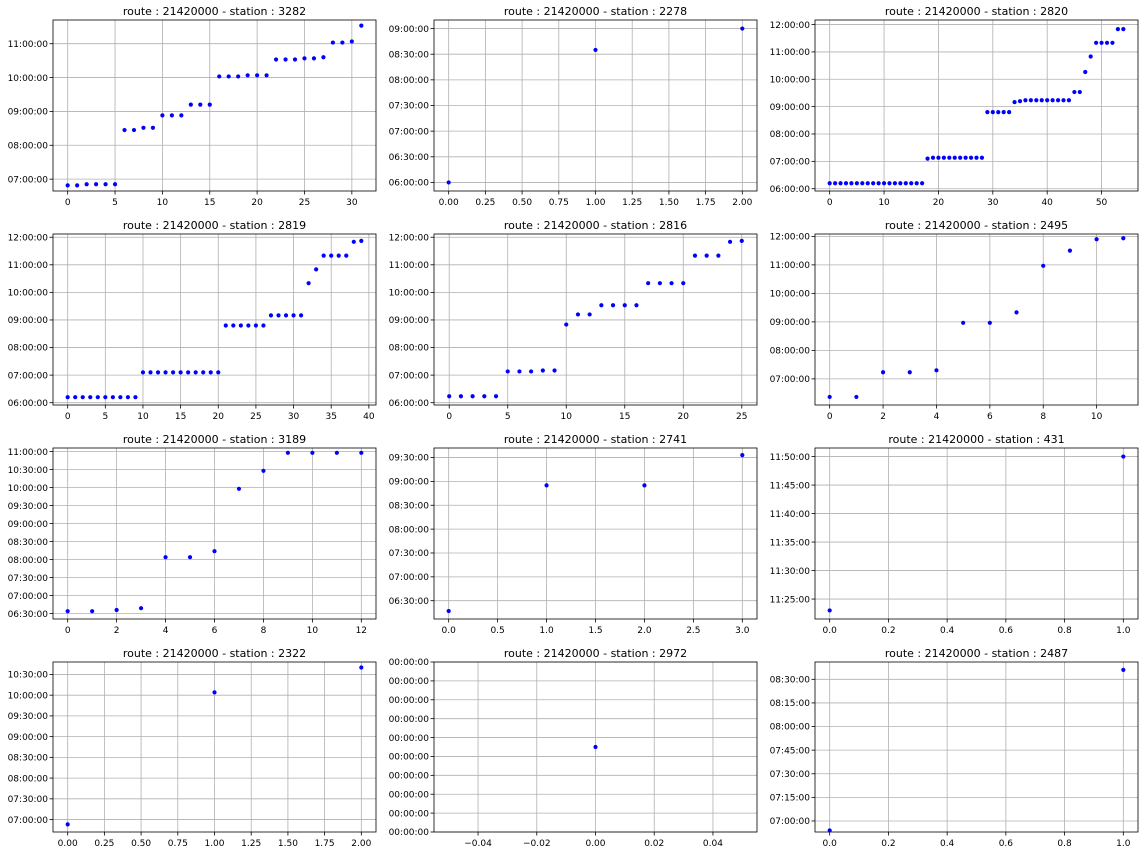 The image size is (1144, 856). Describe the element at coordinates (115, 203) in the screenshot. I see `x-tick-label: 5` at that location.